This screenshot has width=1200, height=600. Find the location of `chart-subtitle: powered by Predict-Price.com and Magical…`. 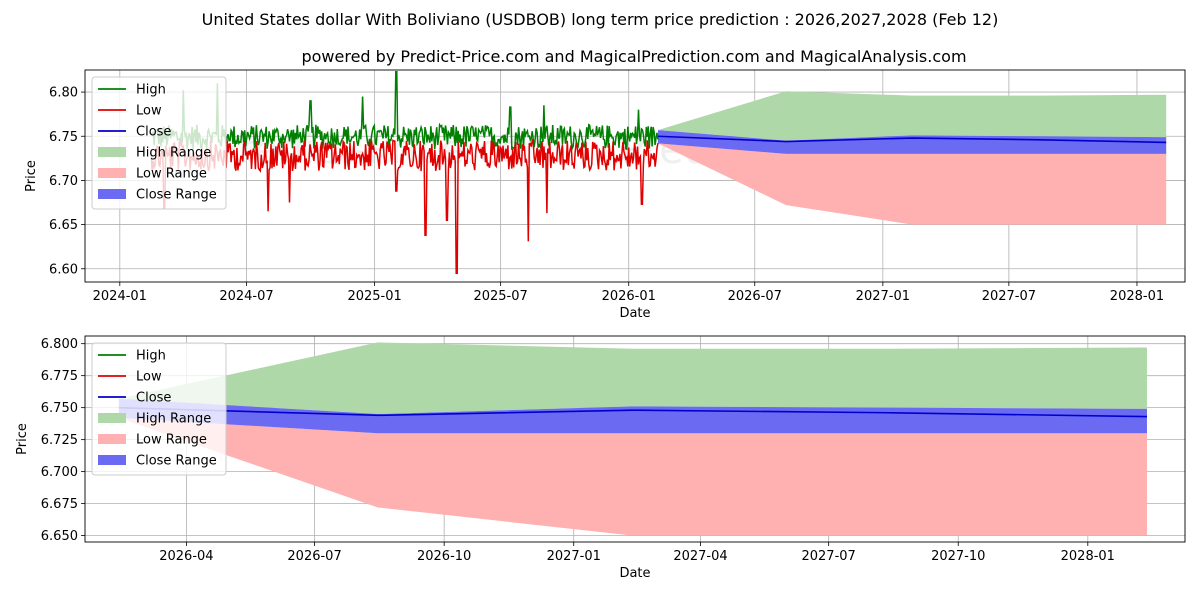

chart-subtitle: powered by Predict-Price.com and Magical… is located at coordinates (633, 56).